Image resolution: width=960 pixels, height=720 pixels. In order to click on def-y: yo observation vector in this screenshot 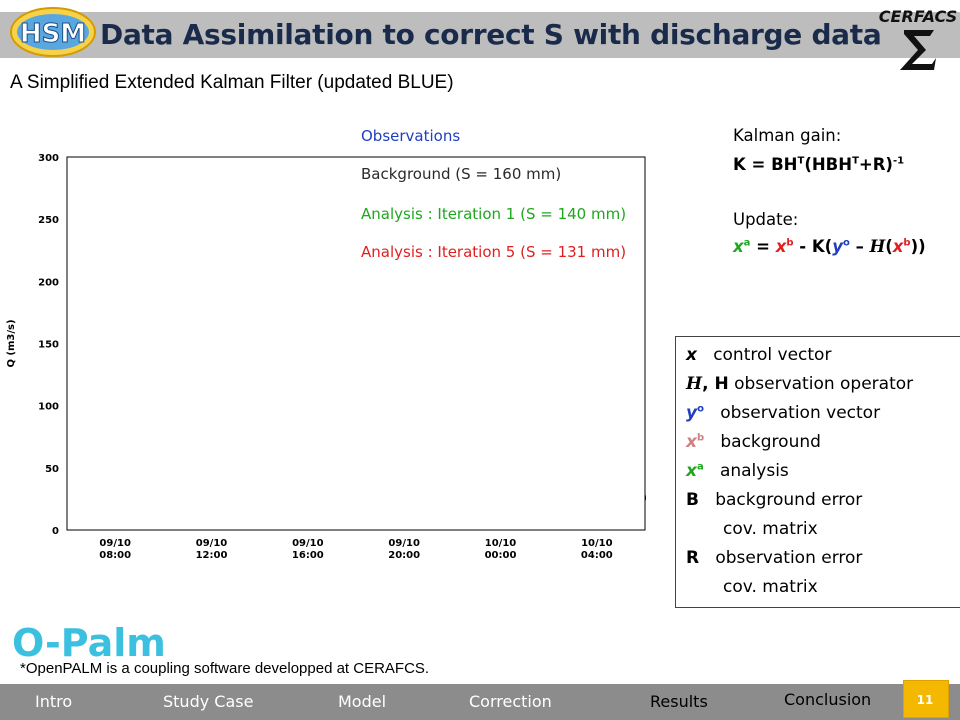, I will do `click(783, 413)`.